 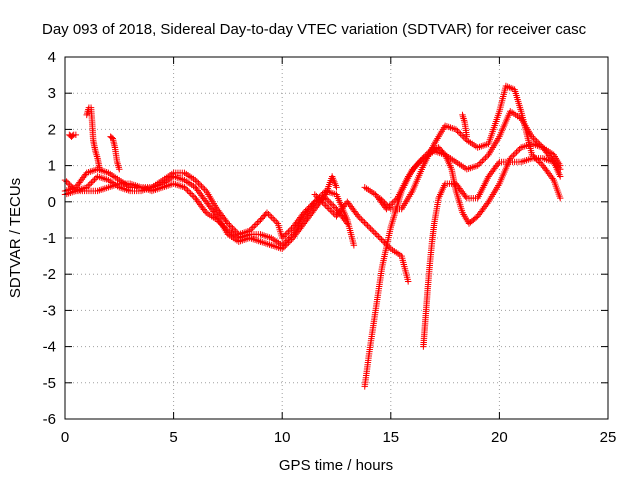 What do you see at coordinates (52, 93) in the screenshot?
I see `y-tick-label: 3` at bounding box center [52, 93].